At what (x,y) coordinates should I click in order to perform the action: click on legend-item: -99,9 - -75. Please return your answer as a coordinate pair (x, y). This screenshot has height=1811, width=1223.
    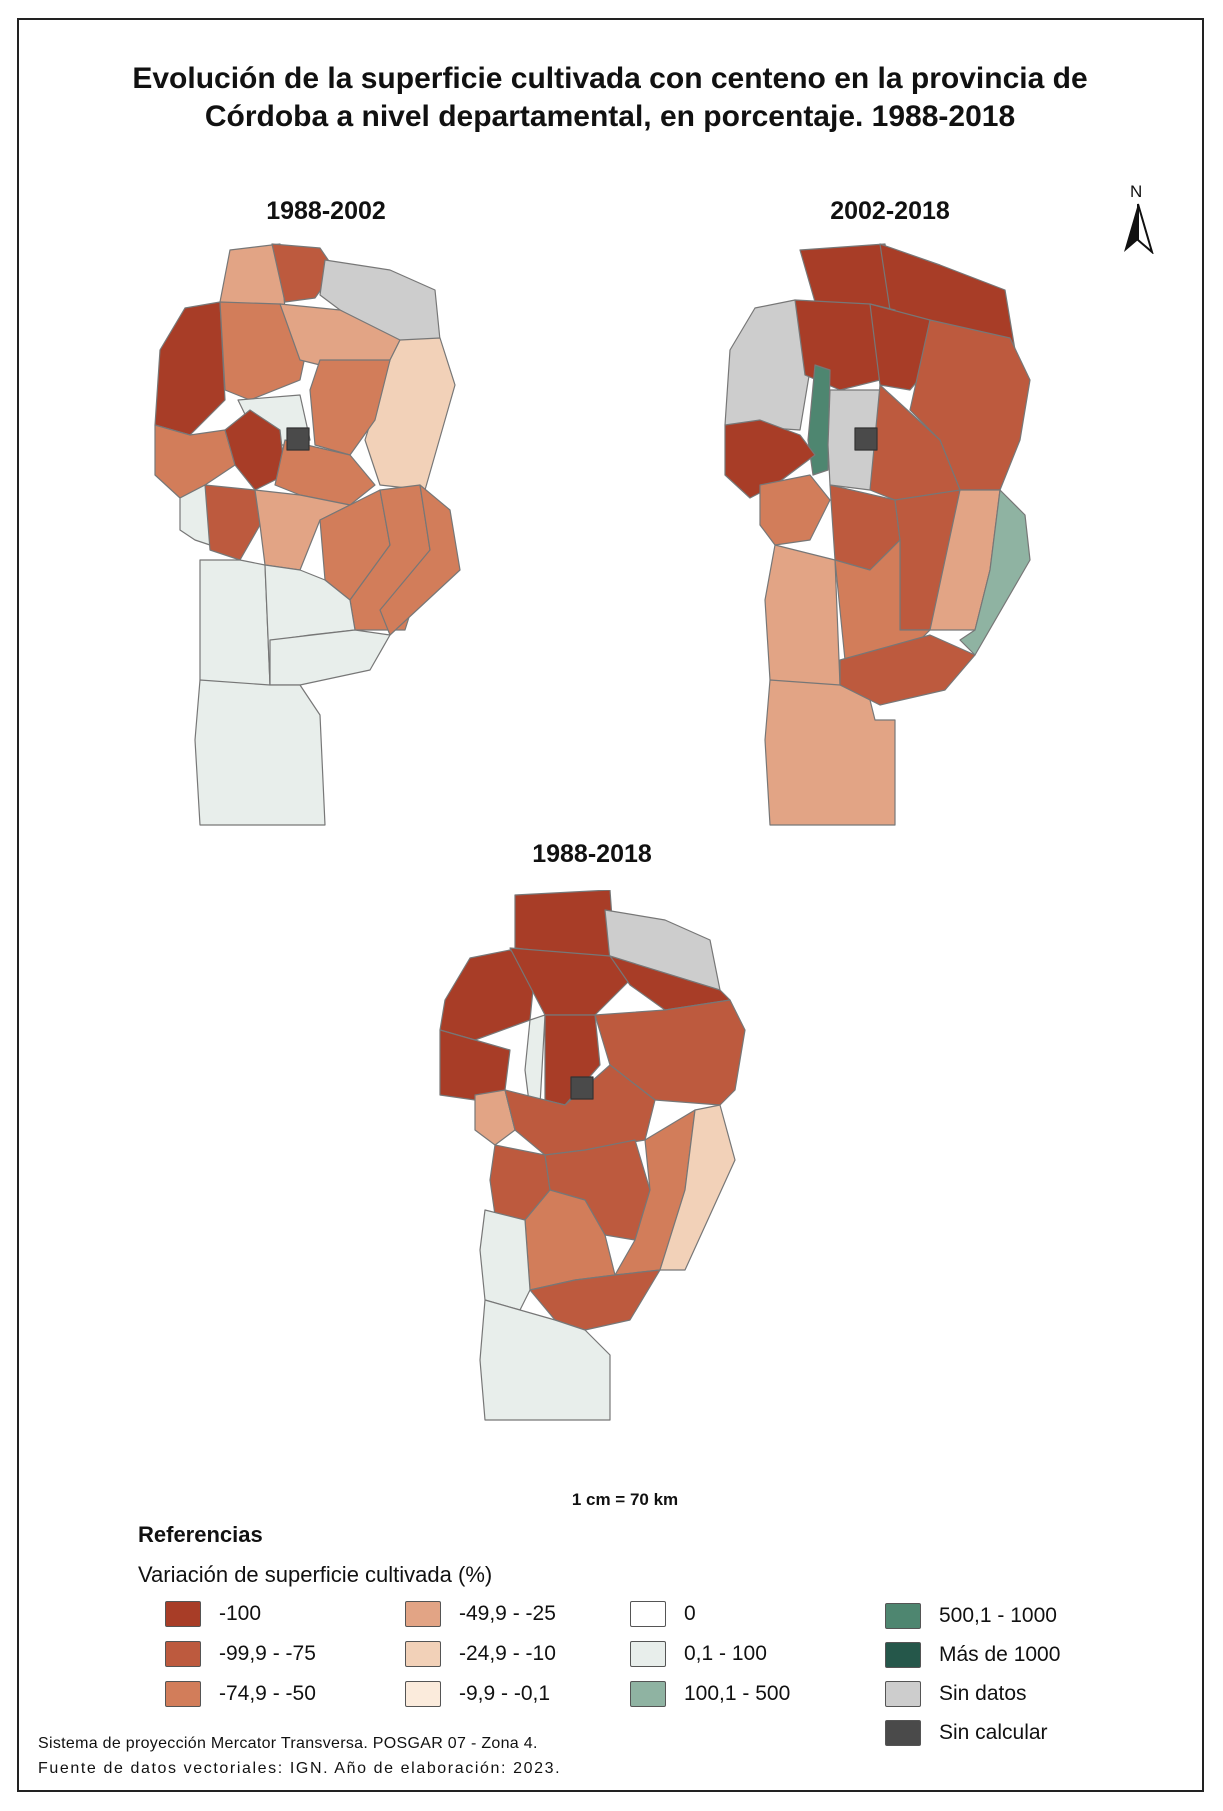
    Looking at the image, I should click on (240, 1654).